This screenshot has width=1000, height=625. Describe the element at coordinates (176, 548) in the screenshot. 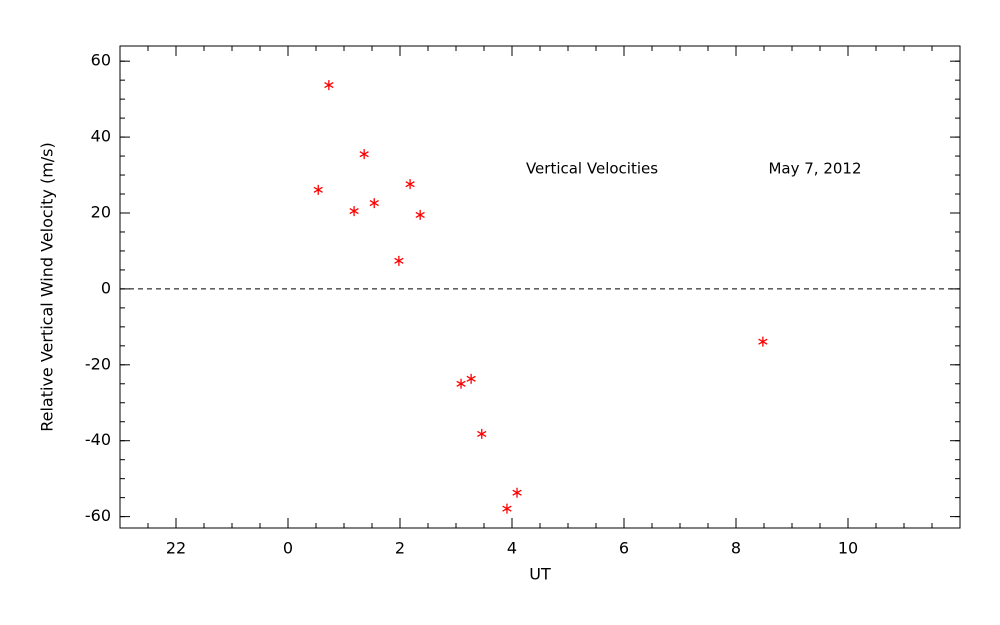

I see `x-tick-label: 22` at that location.